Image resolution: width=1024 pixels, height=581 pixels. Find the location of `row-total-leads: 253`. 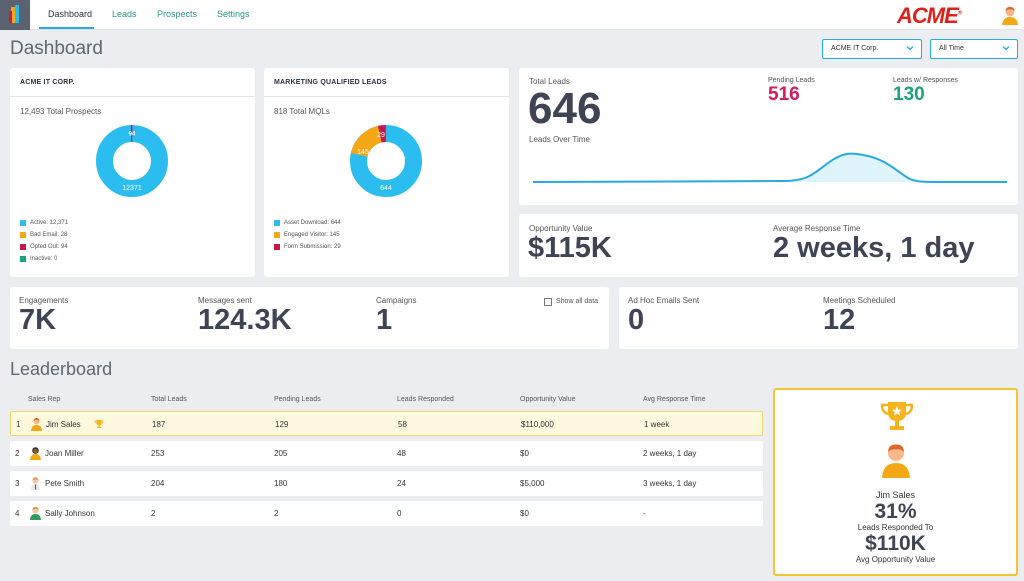

row-total-leads: 253 is located at coordinates (158, 453).